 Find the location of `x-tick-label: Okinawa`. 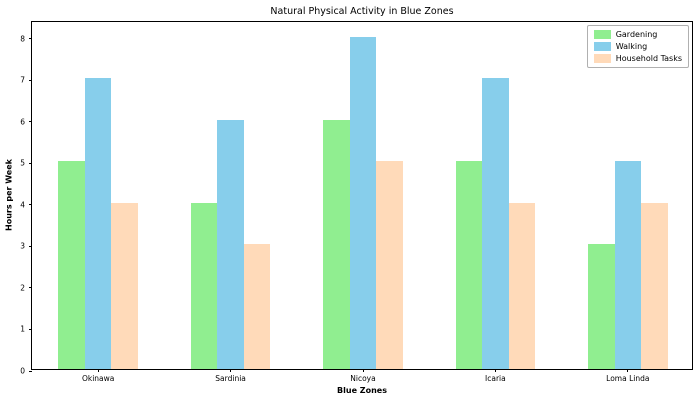

x-tick-label: Okinawa is located at coordinates (98, 378).